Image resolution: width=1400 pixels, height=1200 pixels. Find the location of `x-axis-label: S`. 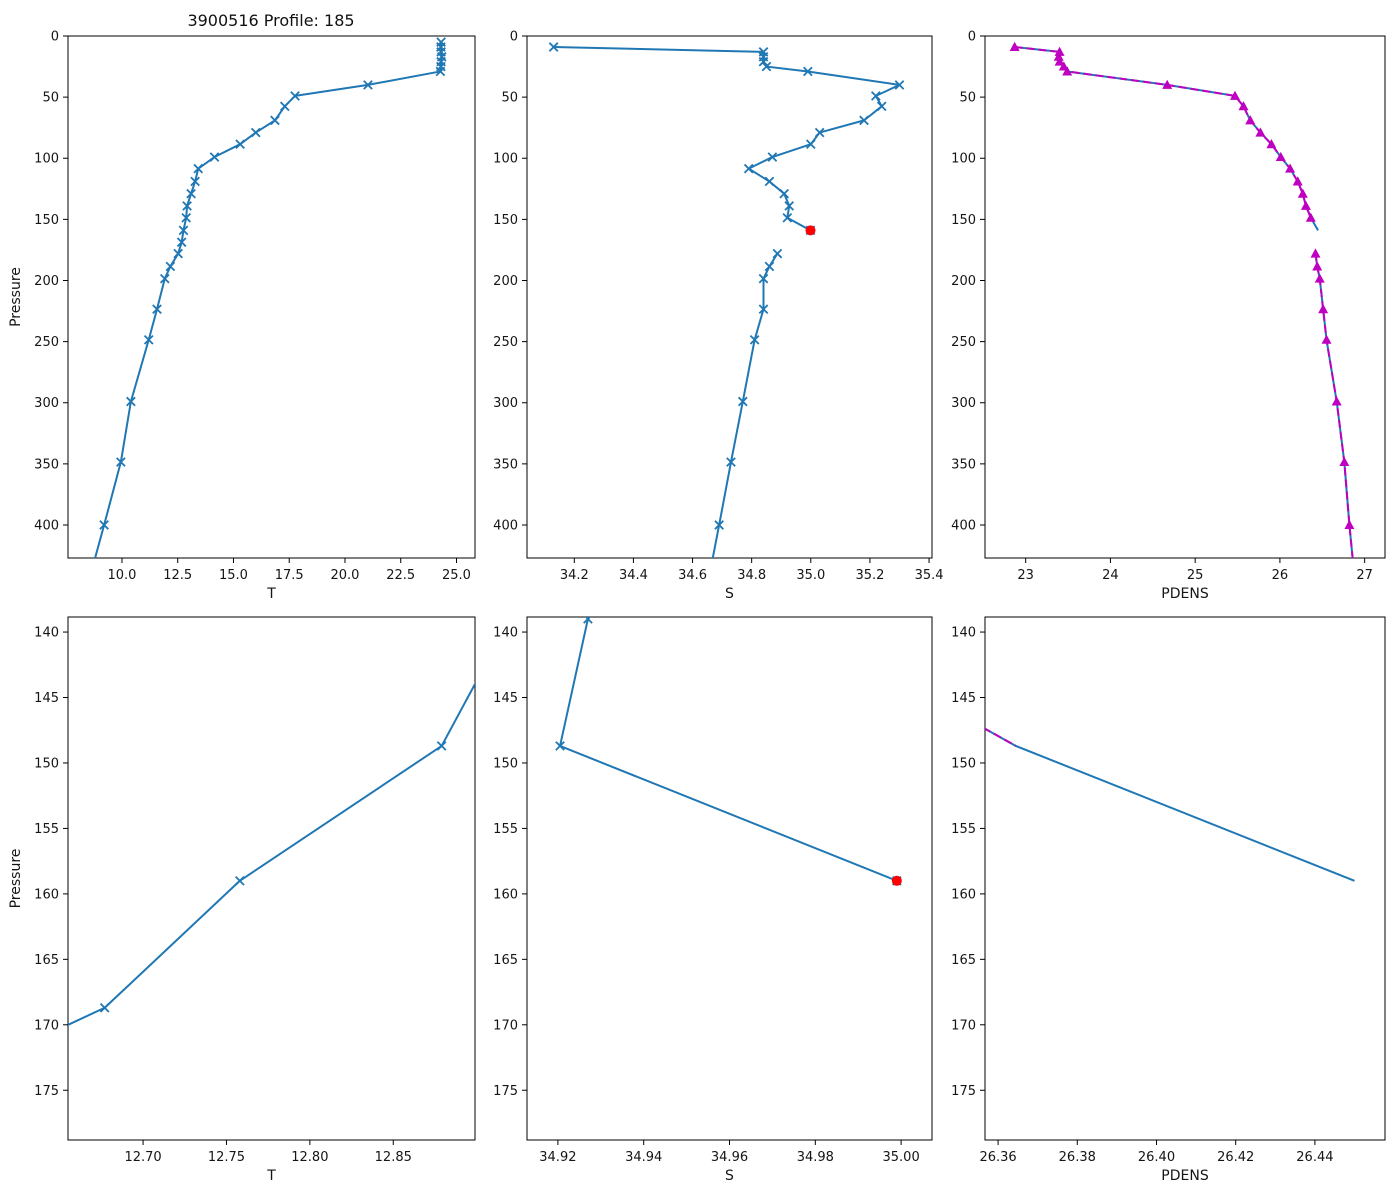

x-axis-label: S is located at coordinates (729, 1176).